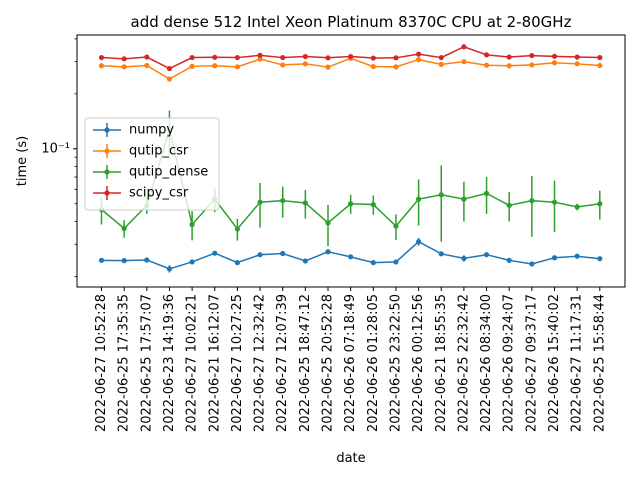  I want to click on y-axis: 10⁻¹, so click(59, 157).